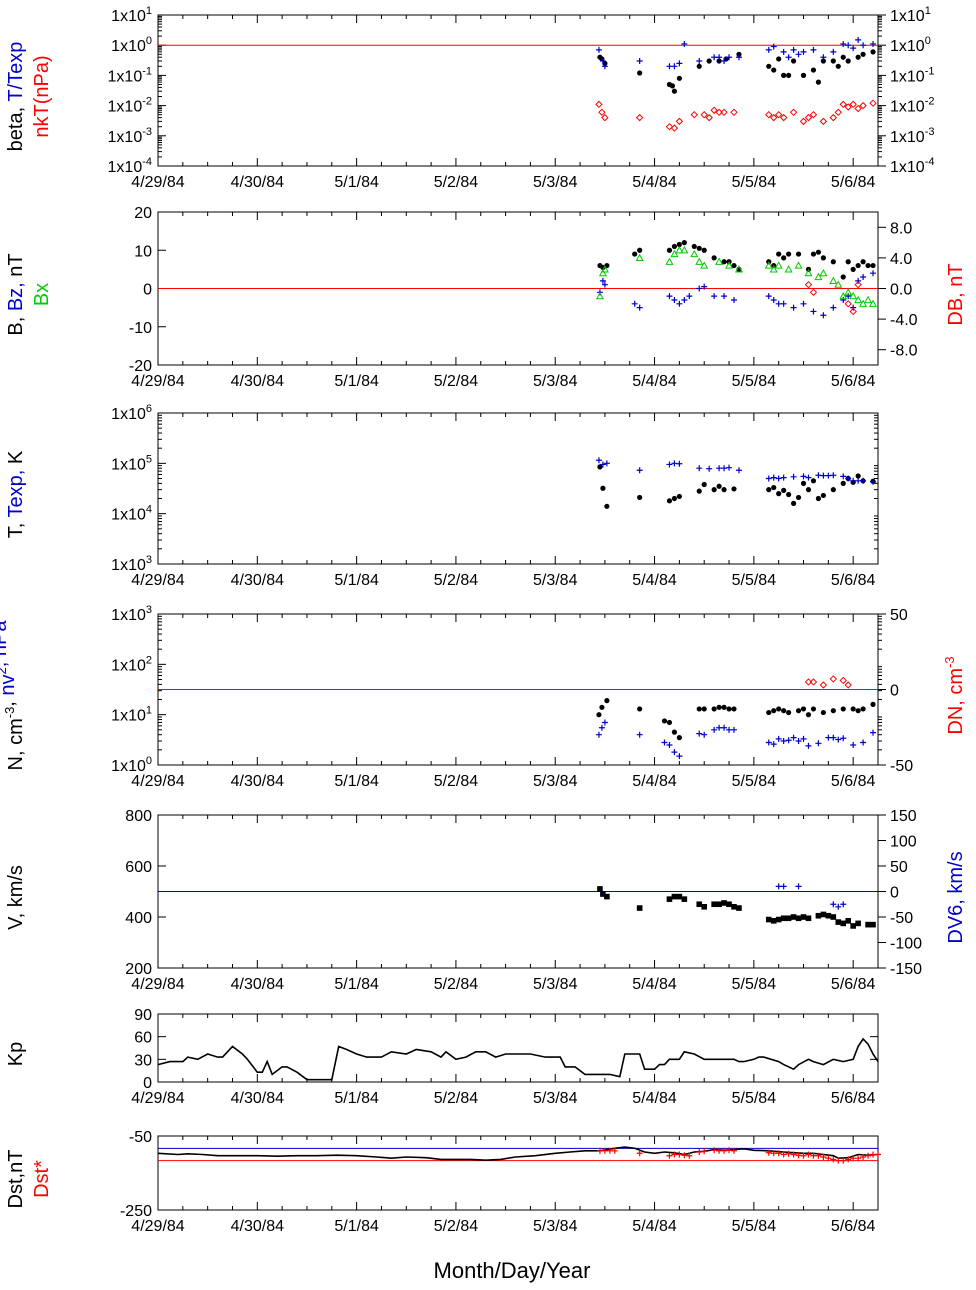 Image resolution: width=976 pixels, height=1290 pixels. What do you see at coordinates (456, 781) in the screenshot?
I see `x-tick-label: 5/2/84` at bounding box center [456, 781].